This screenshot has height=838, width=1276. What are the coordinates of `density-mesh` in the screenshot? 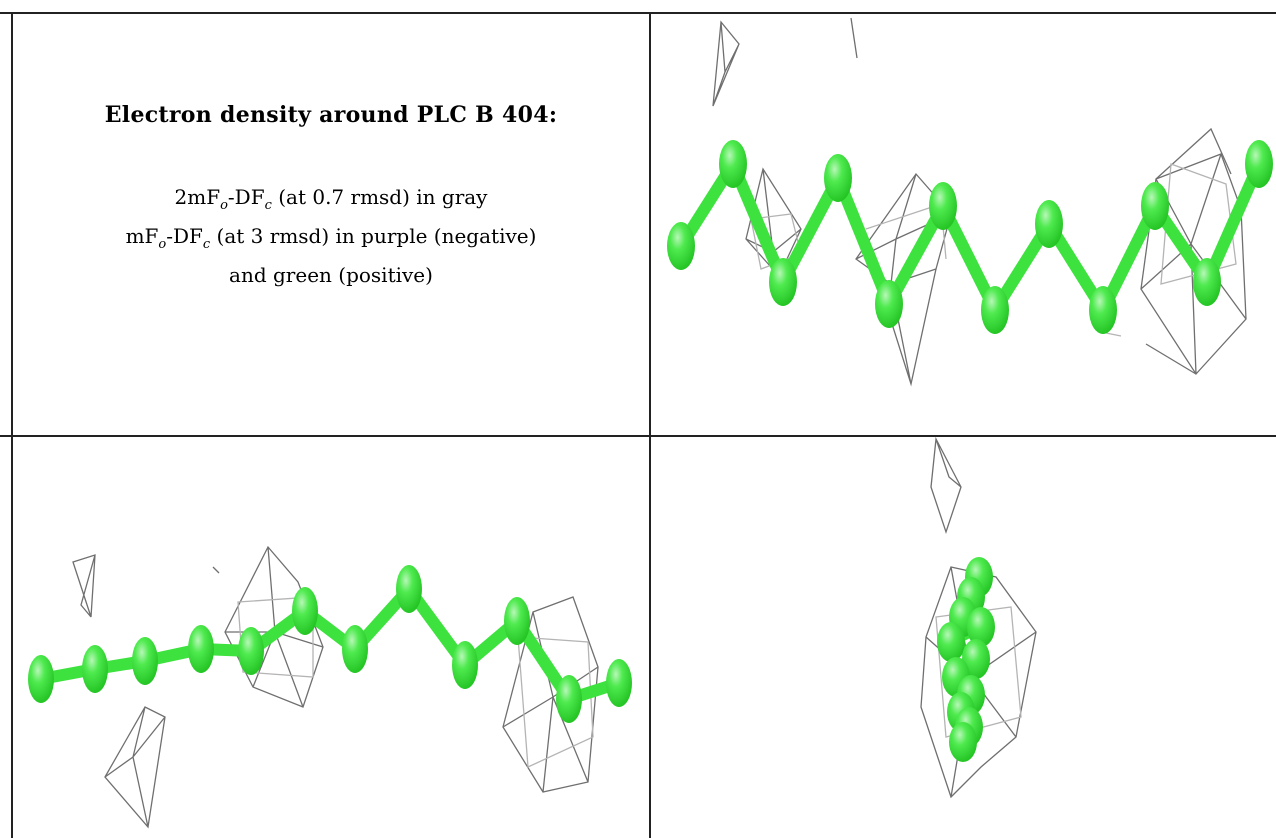 It's located at (335, 687).